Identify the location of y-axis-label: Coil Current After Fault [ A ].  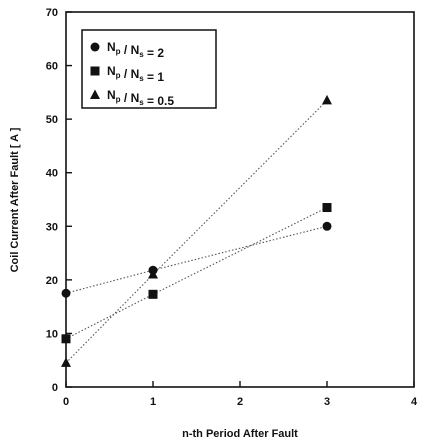
(15, 199).